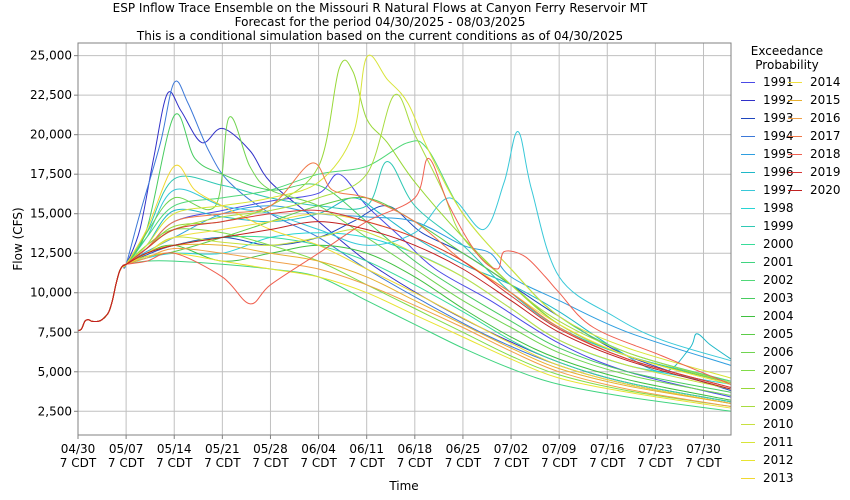  What do you see at coordinates (778, 136) in the screenshot?
I see `legend-label: 1994` at bounding box center [778, 136].